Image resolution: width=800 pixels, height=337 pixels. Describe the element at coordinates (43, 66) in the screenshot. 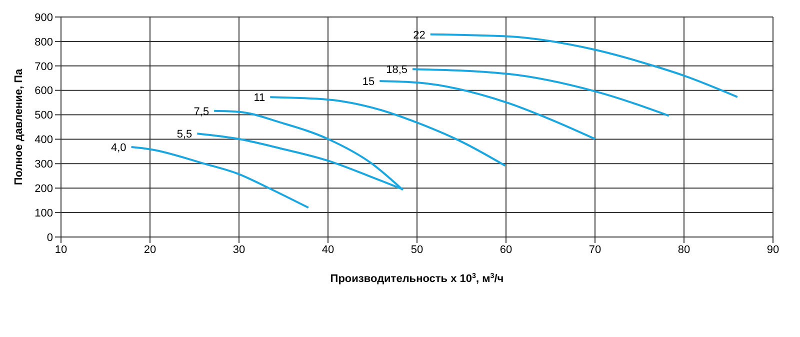

I see `y-tick-label: 700` at that location.